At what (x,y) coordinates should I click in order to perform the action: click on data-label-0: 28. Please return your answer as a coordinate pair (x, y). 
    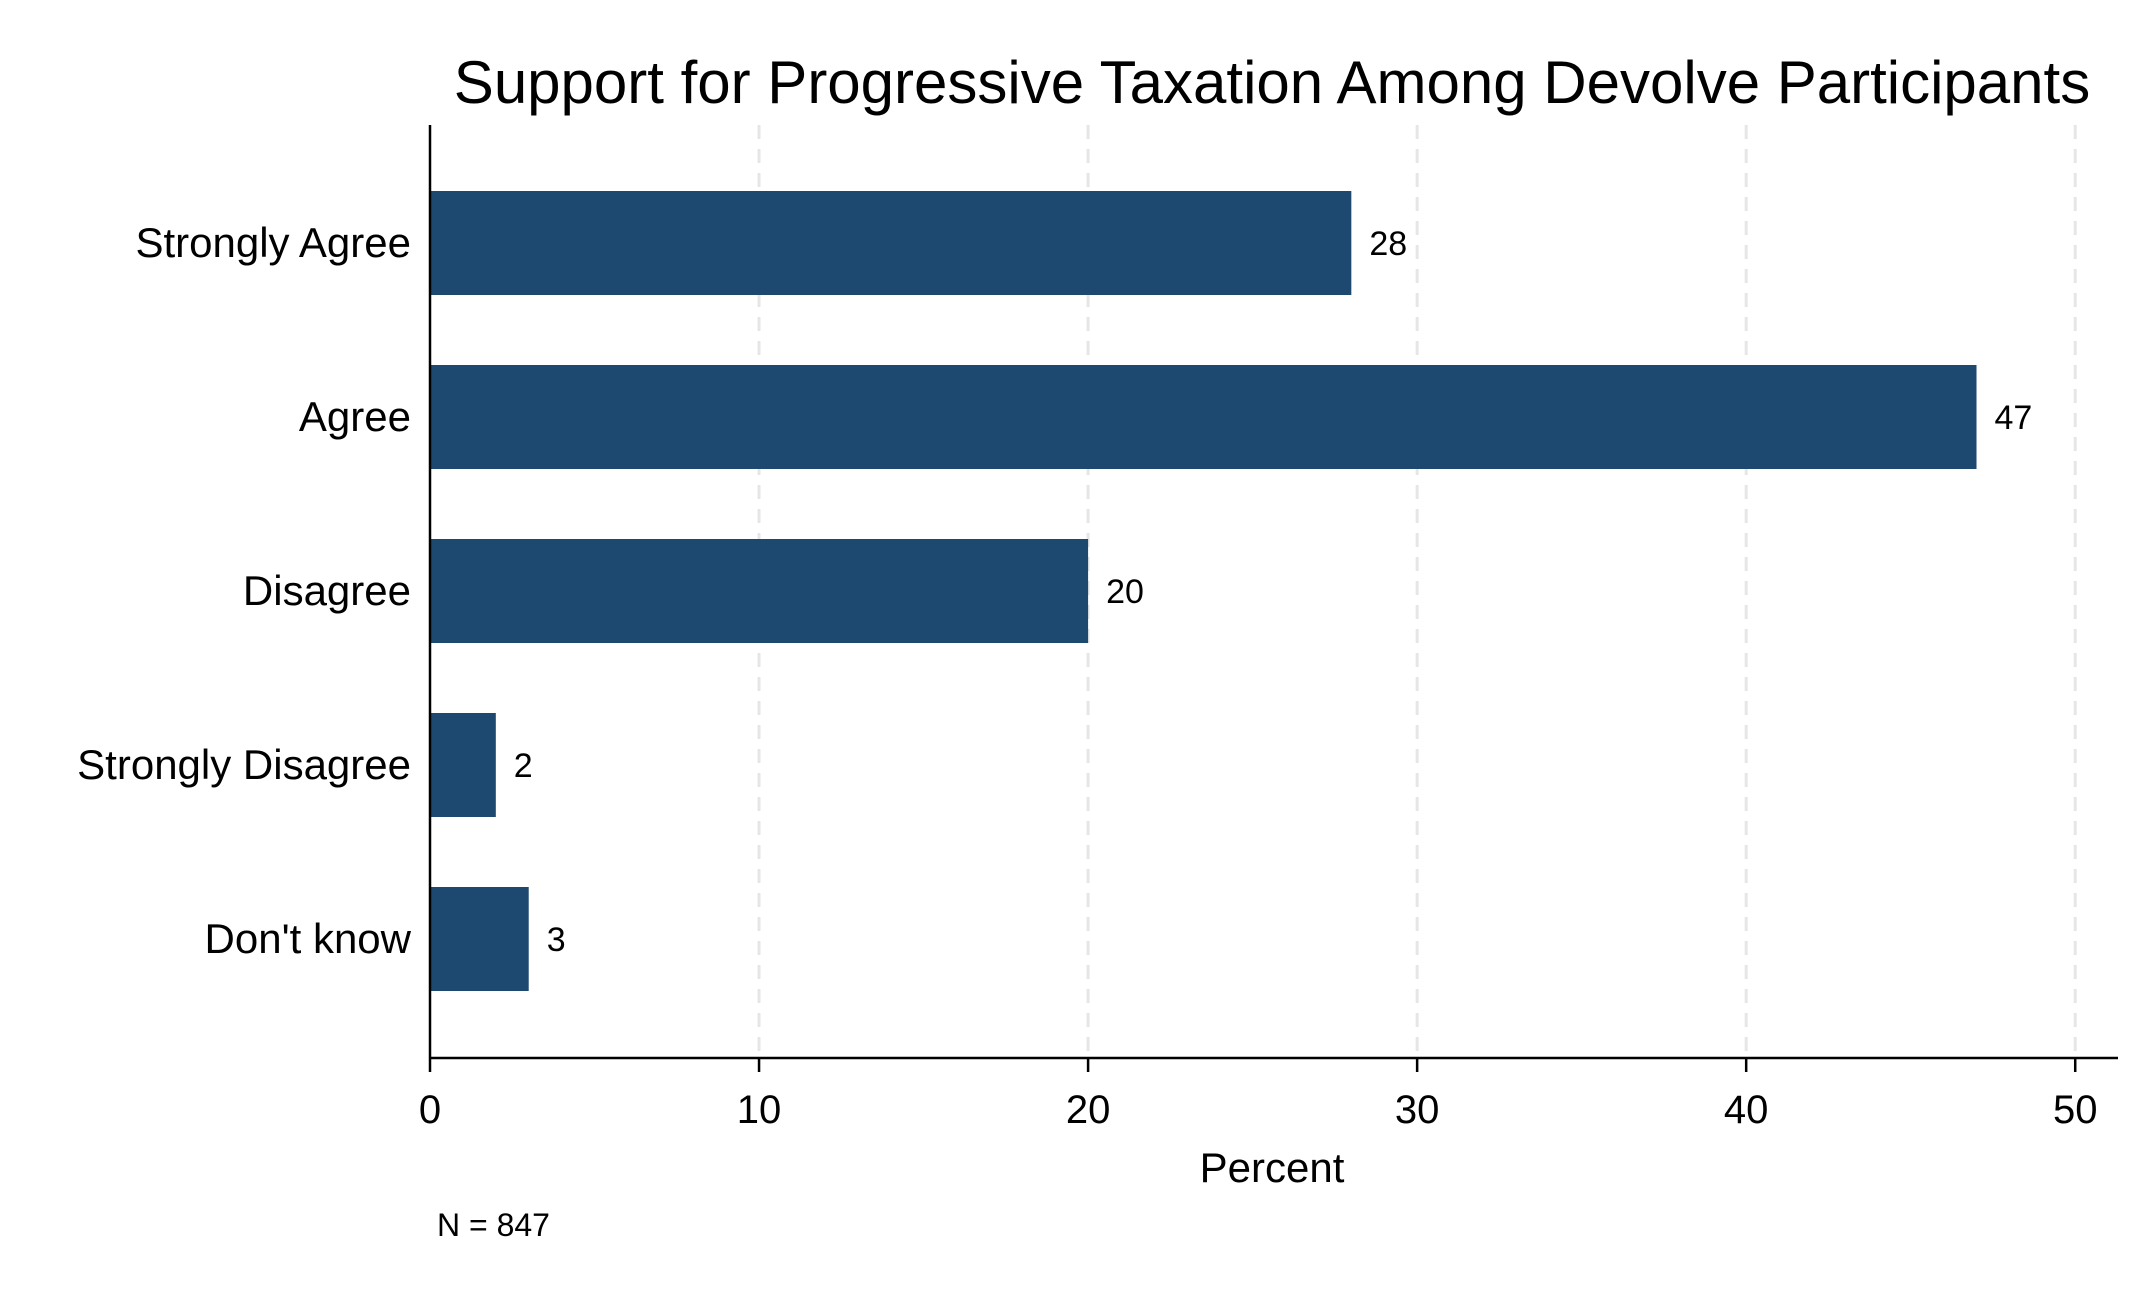
    Looking at the image, I should click on (1388, 244).